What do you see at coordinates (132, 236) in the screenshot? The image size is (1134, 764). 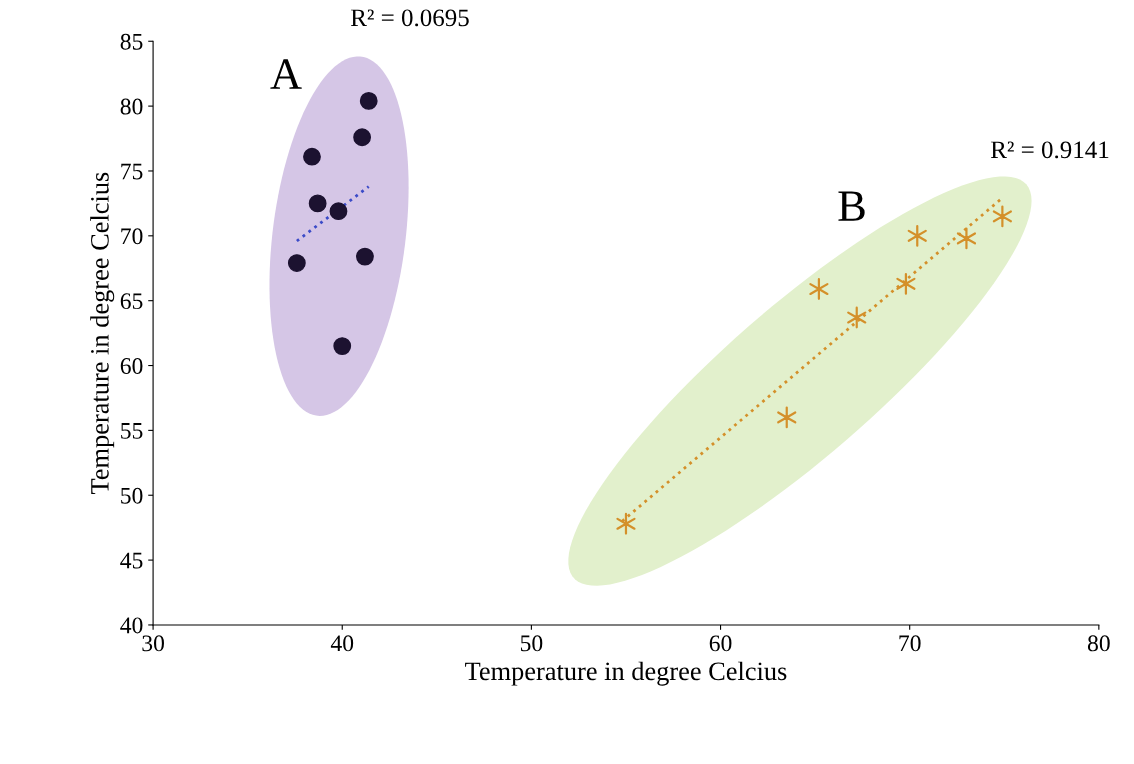 I see `y-tick-label: 70` at bounding box center [132, 236].